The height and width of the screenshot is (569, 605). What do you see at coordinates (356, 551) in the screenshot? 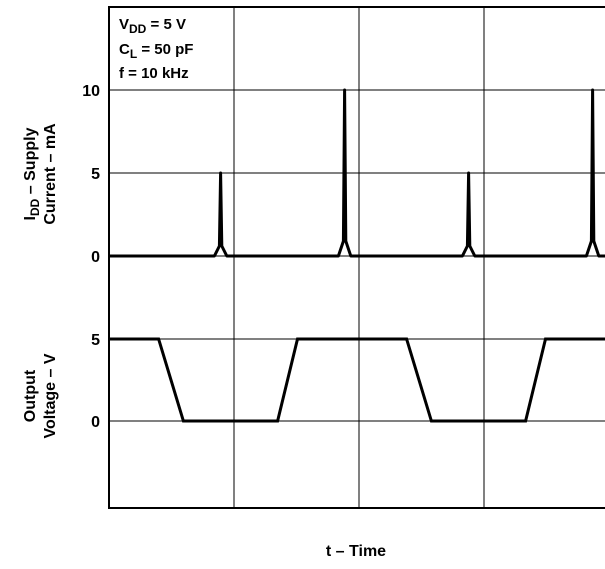
I see `x-axis-label: t – Time` at bounding box center [356, 551].